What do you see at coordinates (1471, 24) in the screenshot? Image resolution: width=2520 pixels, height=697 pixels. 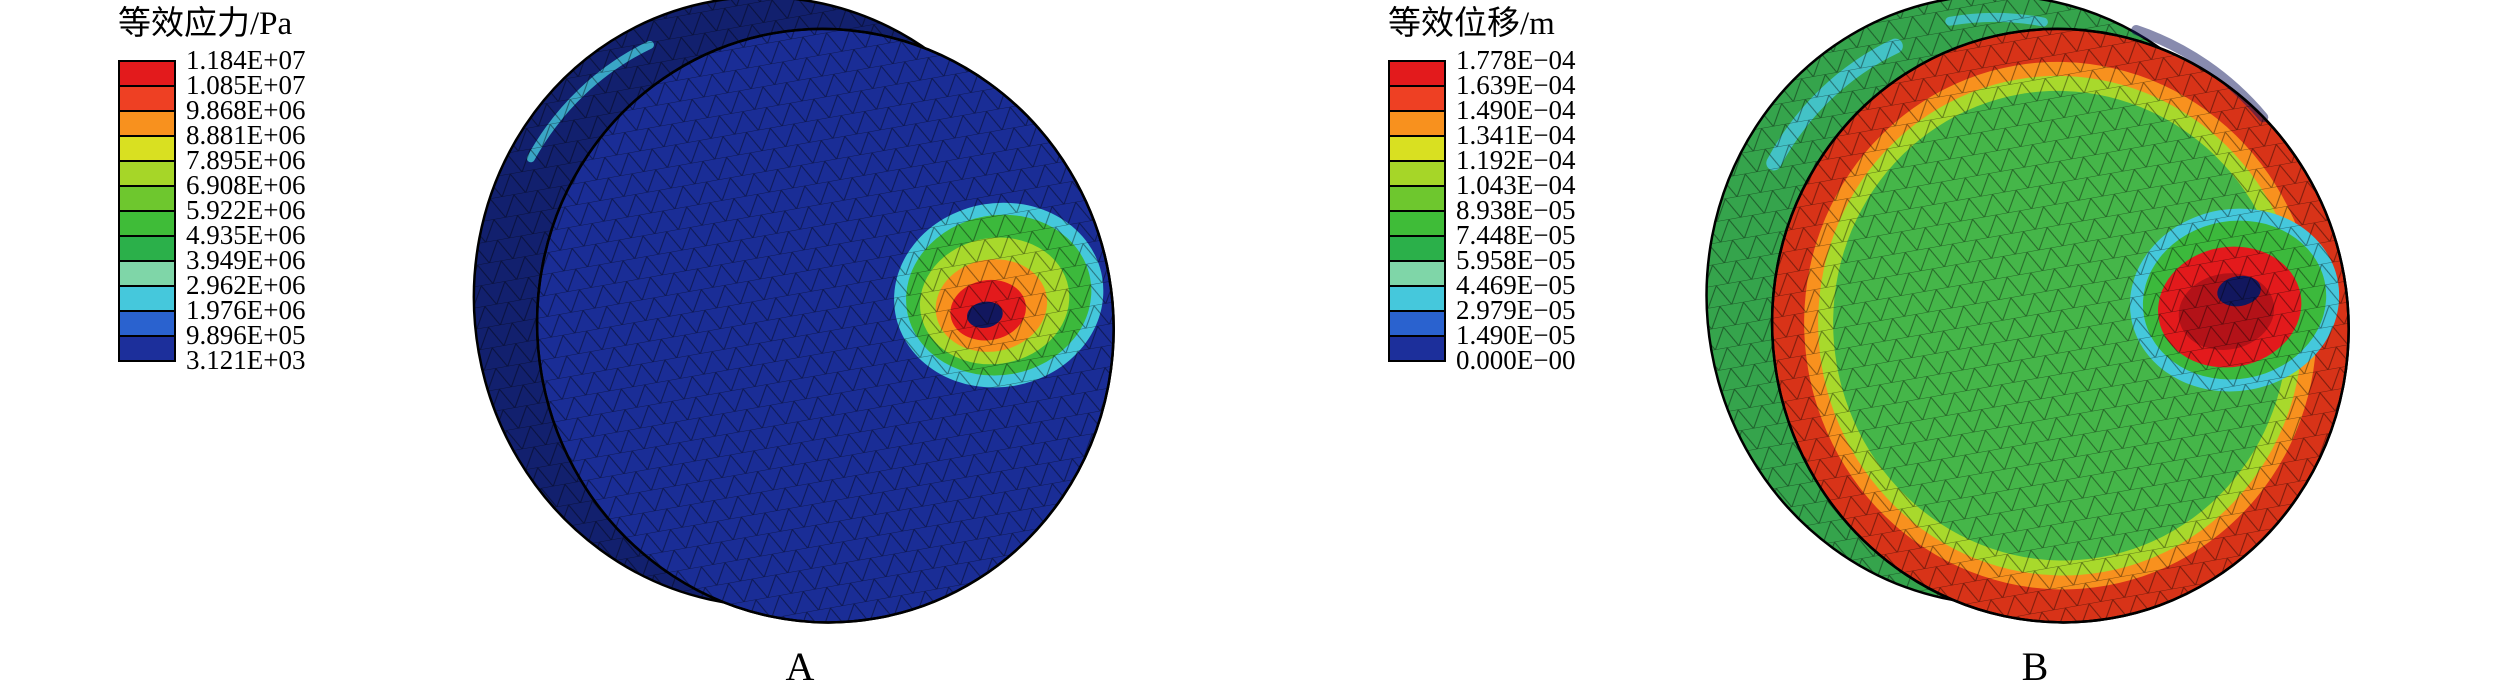 I see `displacement-legend-title: 等效位移/m` at bounding box center [1471, 24].